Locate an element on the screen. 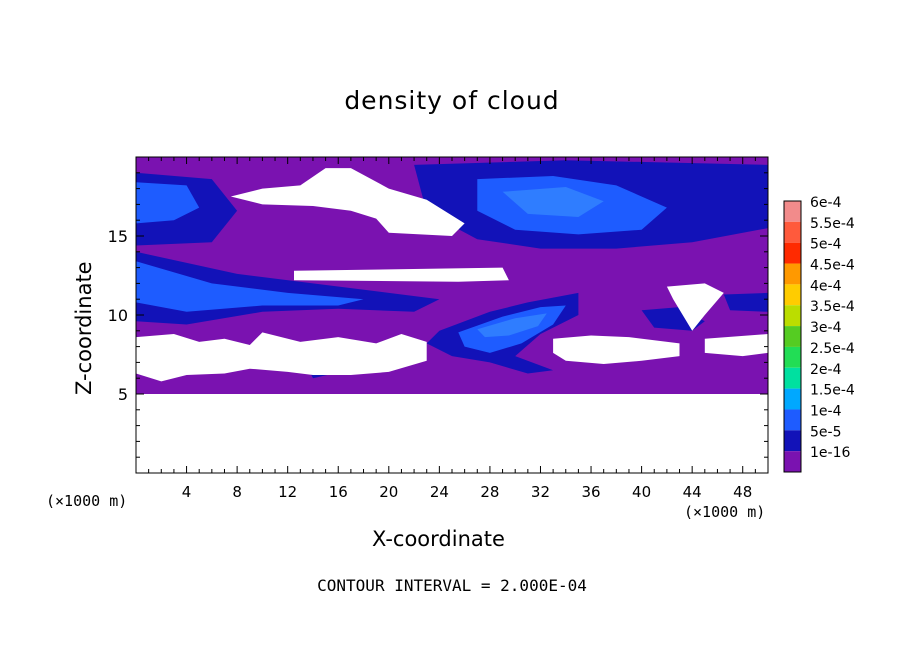 The width and height of the screenshot is (904, 654). colorbar-label-10: 1e-4 is located at coordinates (826, 411).